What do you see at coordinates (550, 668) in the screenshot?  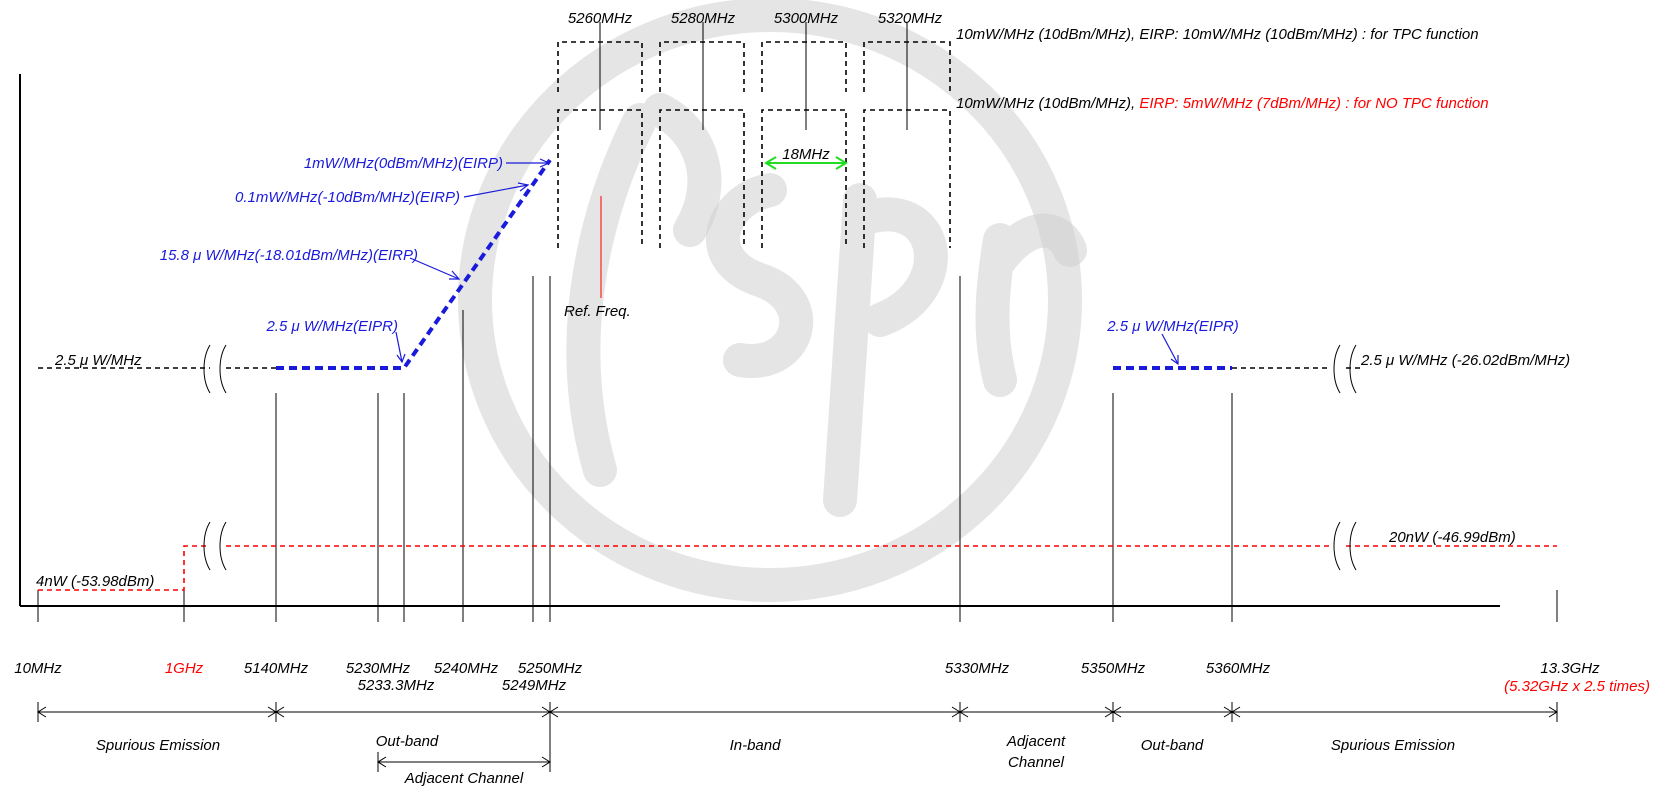 I see `tick-label-5250: 5250MHz` at bounding box center [550, 668].